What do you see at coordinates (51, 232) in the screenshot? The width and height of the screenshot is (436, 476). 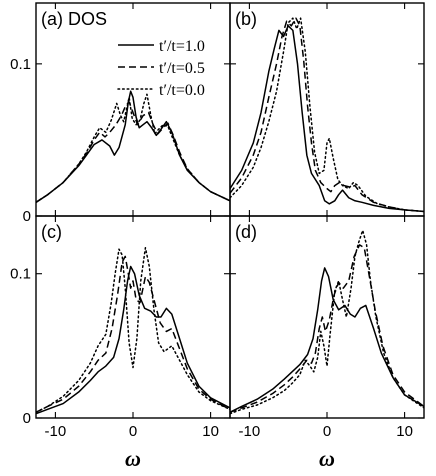 I see `panel-label: (c)` at bounding box center [51, 232].